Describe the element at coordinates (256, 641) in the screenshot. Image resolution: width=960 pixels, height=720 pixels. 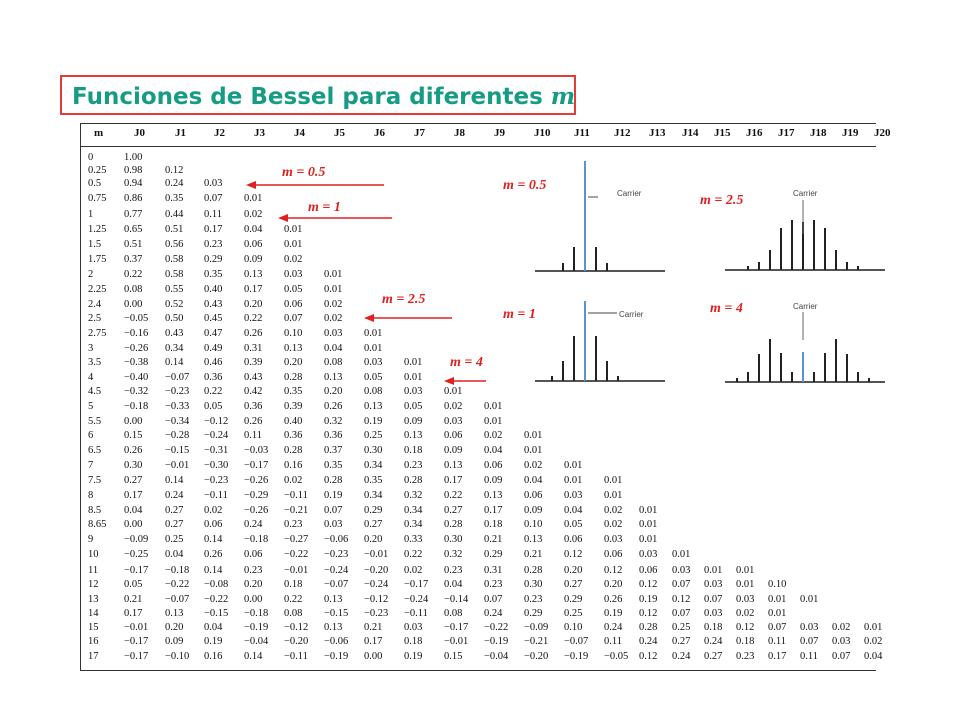
I see `table-cell: −0.04` at that location.